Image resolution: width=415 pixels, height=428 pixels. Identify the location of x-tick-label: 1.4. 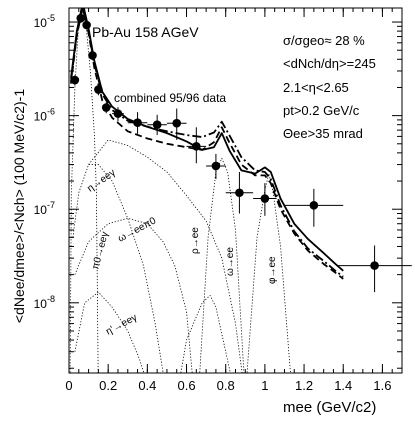
(343, 385).